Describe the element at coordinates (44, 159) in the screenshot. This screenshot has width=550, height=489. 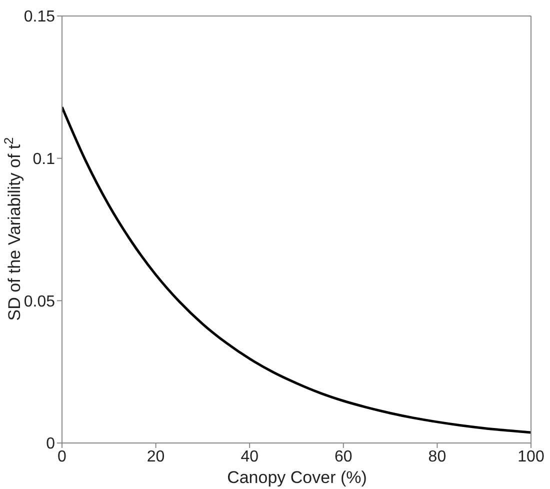
I see `y-tick-label: 0.1` at that location.